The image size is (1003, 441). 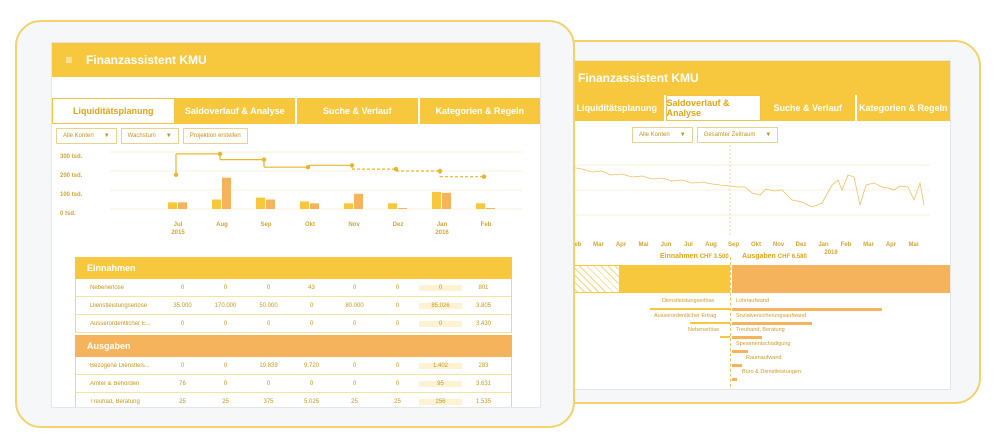 What do you see at coordinates (311, 287) in the screenshot?
I see `table-cell: 43` at bounding box center [311, 287].